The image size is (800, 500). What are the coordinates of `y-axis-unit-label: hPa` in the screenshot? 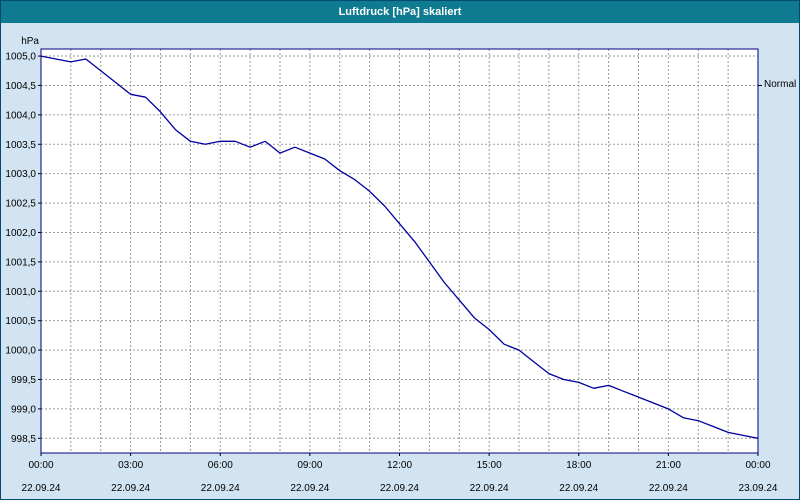 It's located at (30, 41).